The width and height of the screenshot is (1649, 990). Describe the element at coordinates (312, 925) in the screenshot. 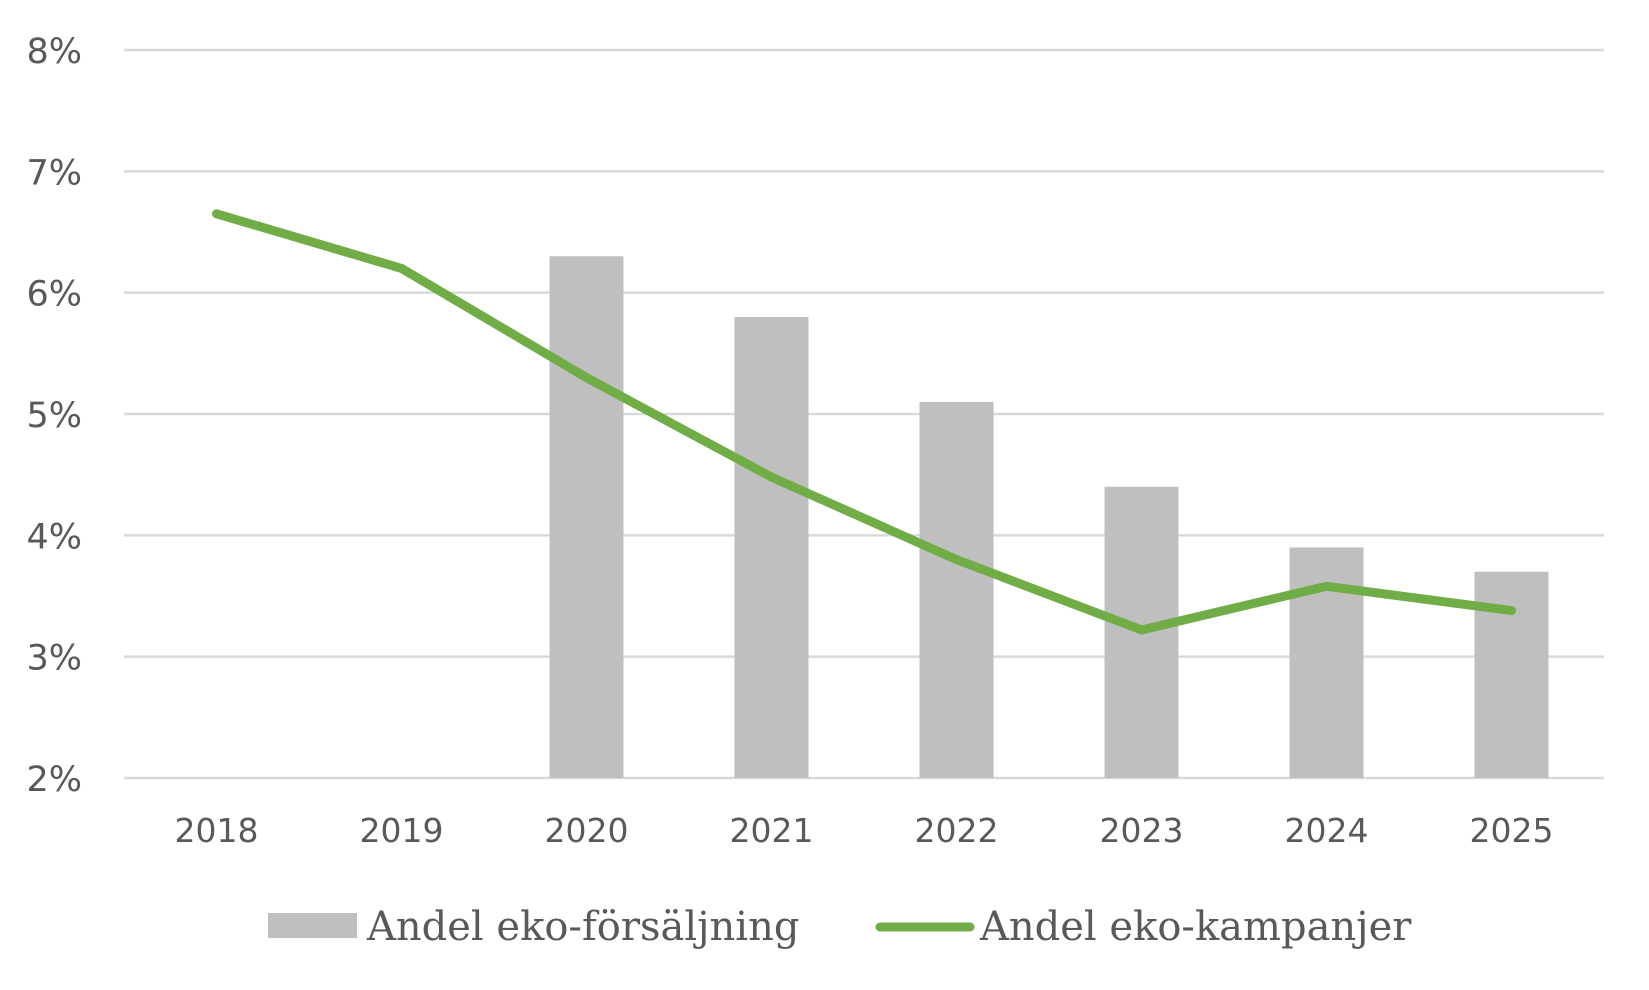

I see `legend-swatch-bar` at that location.